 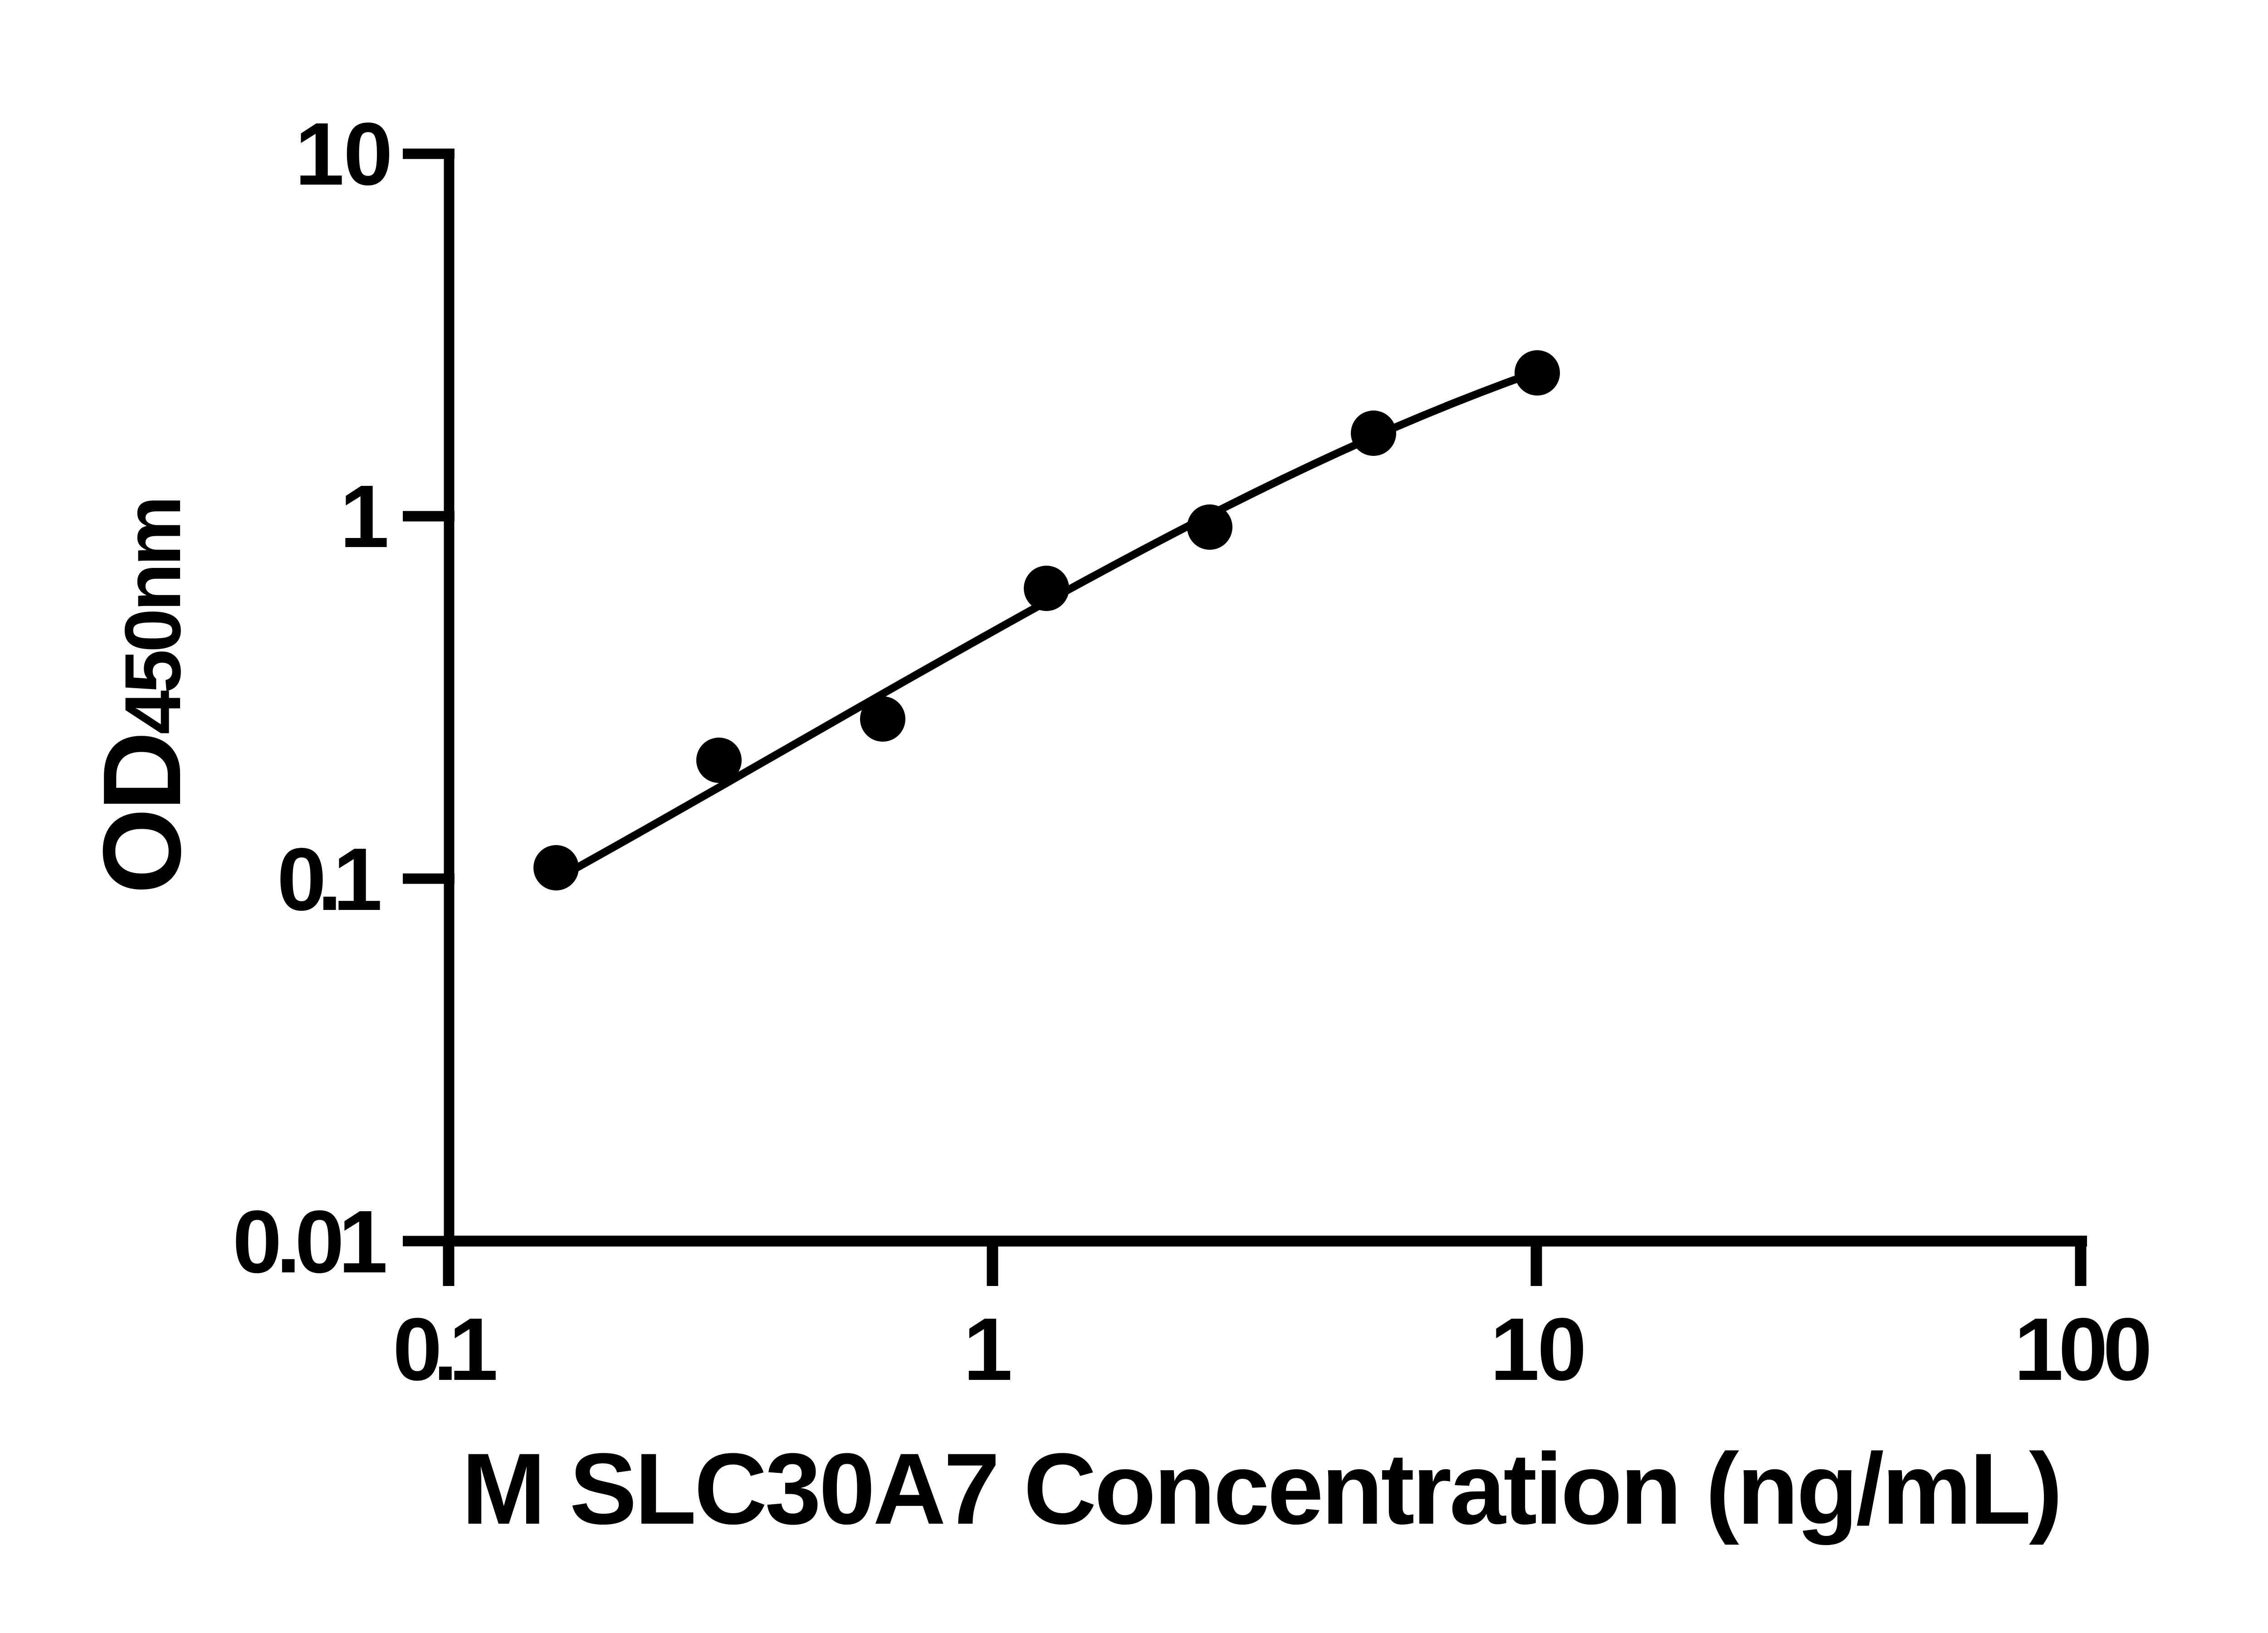 I want to click on svg-text:M SLC30A7 Concentration (ng/mL: M SLC30A7 Concentration (ng/mL), so click(x=1261, y=1489).